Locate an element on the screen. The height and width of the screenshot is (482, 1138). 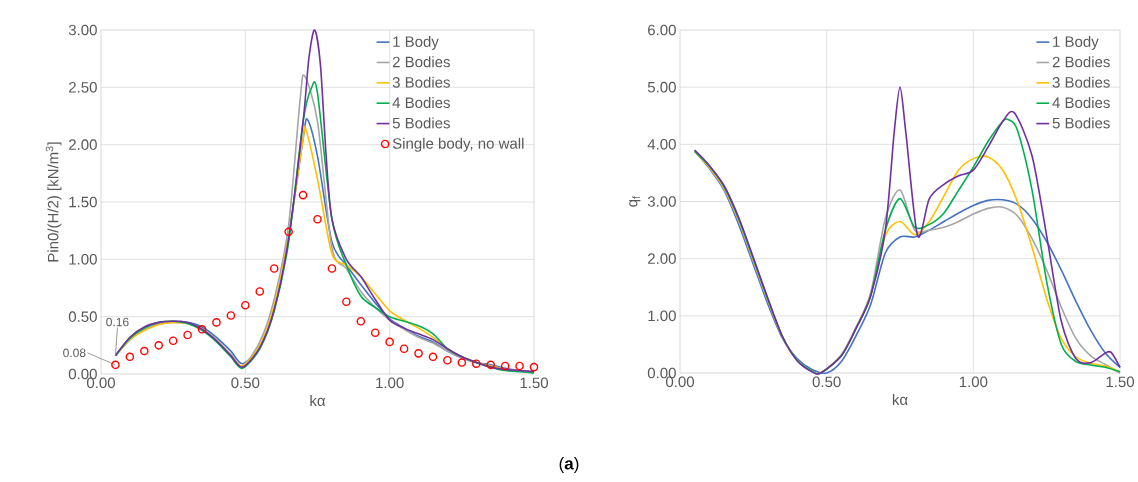
y-tick-label: 4.00 is located at coordinates (661, 144).